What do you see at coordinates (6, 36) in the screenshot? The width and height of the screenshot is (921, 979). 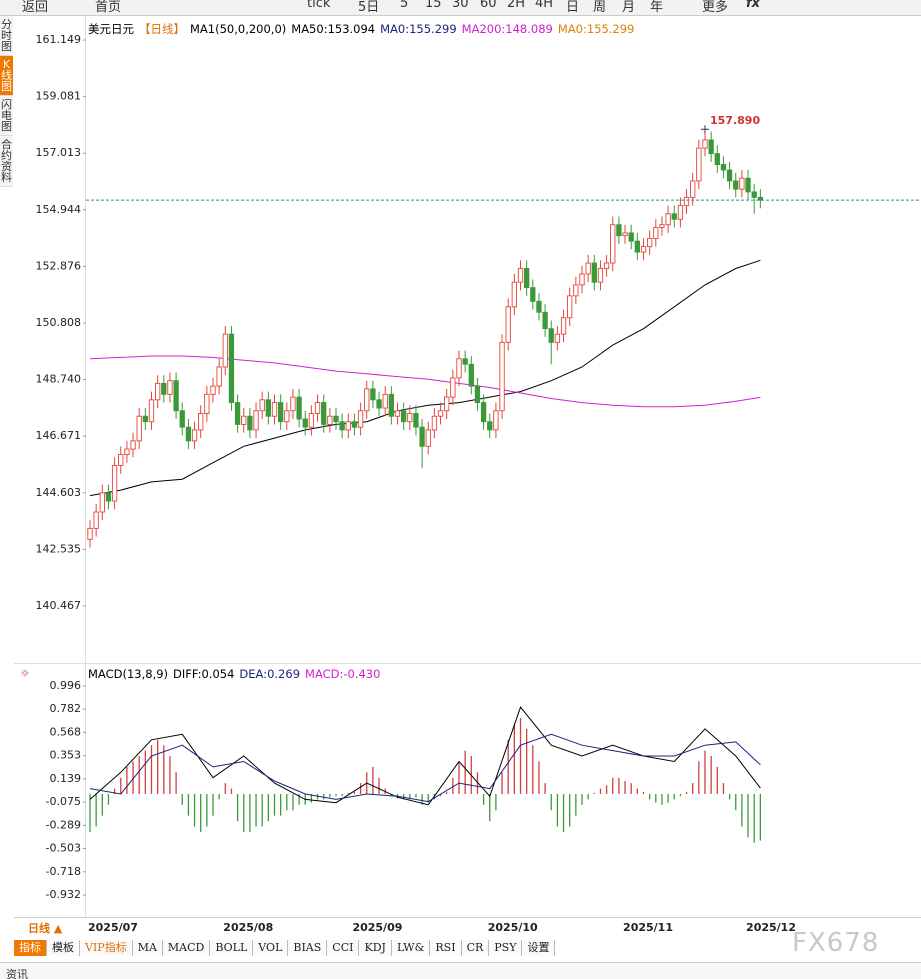 I see `sidebar-tab: 分时图` at bounding box center [6, 36].